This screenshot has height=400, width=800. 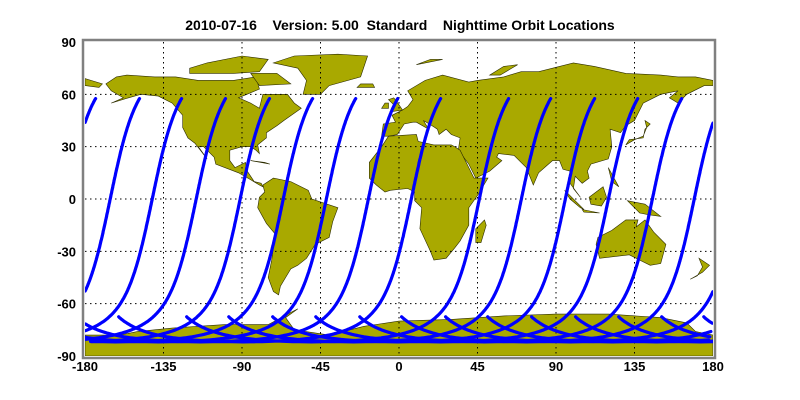 What do you see at coordinates (481, 231) in the screenshot?
I see `land-madagascar` at bounding box center [481, 231].